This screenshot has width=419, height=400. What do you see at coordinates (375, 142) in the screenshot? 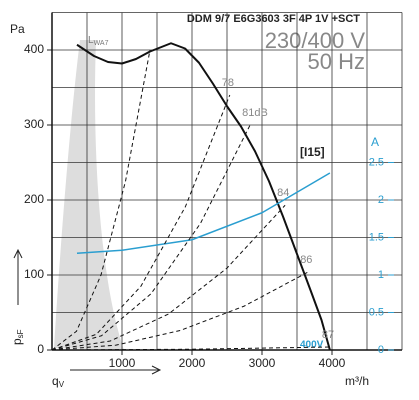
I see `y2-unit: A` at bounding box center [375, 142].